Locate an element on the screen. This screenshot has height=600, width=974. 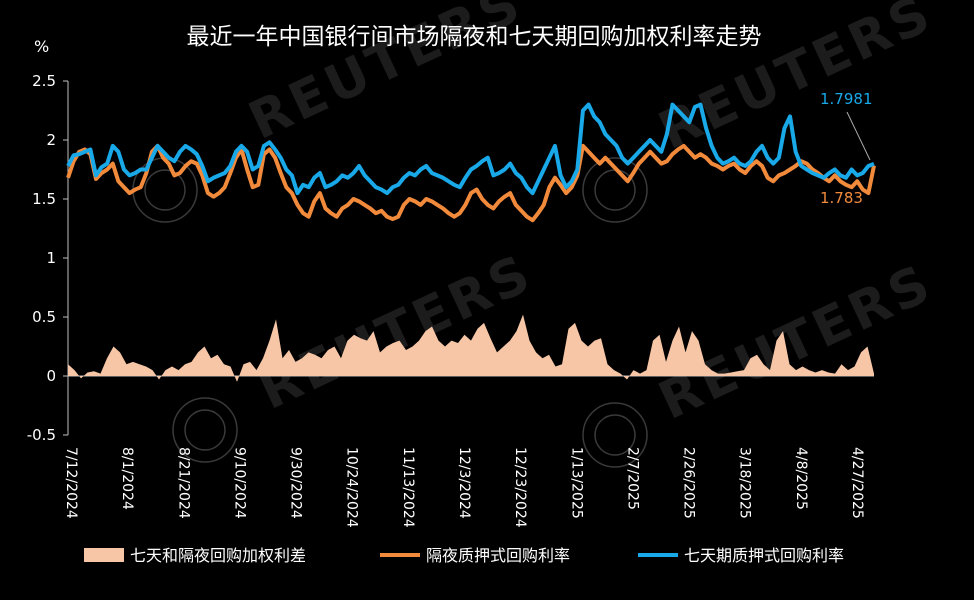
x-tick-label: 12/23/2024 is located at coordinates (520, 487).